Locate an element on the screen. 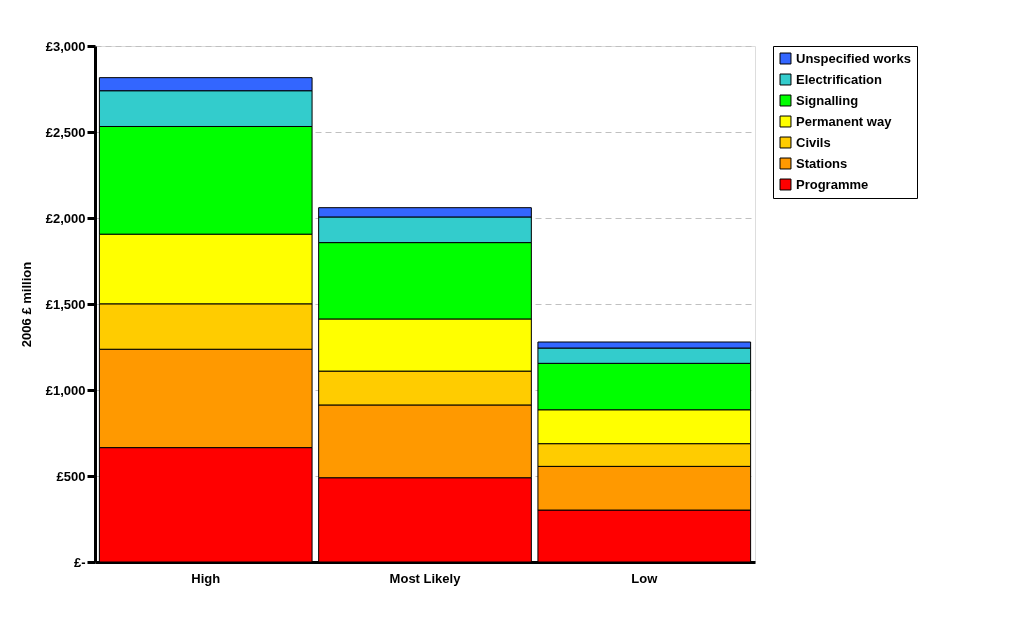  y-tick-label: £2,500 is located at coordinates (65, 132).